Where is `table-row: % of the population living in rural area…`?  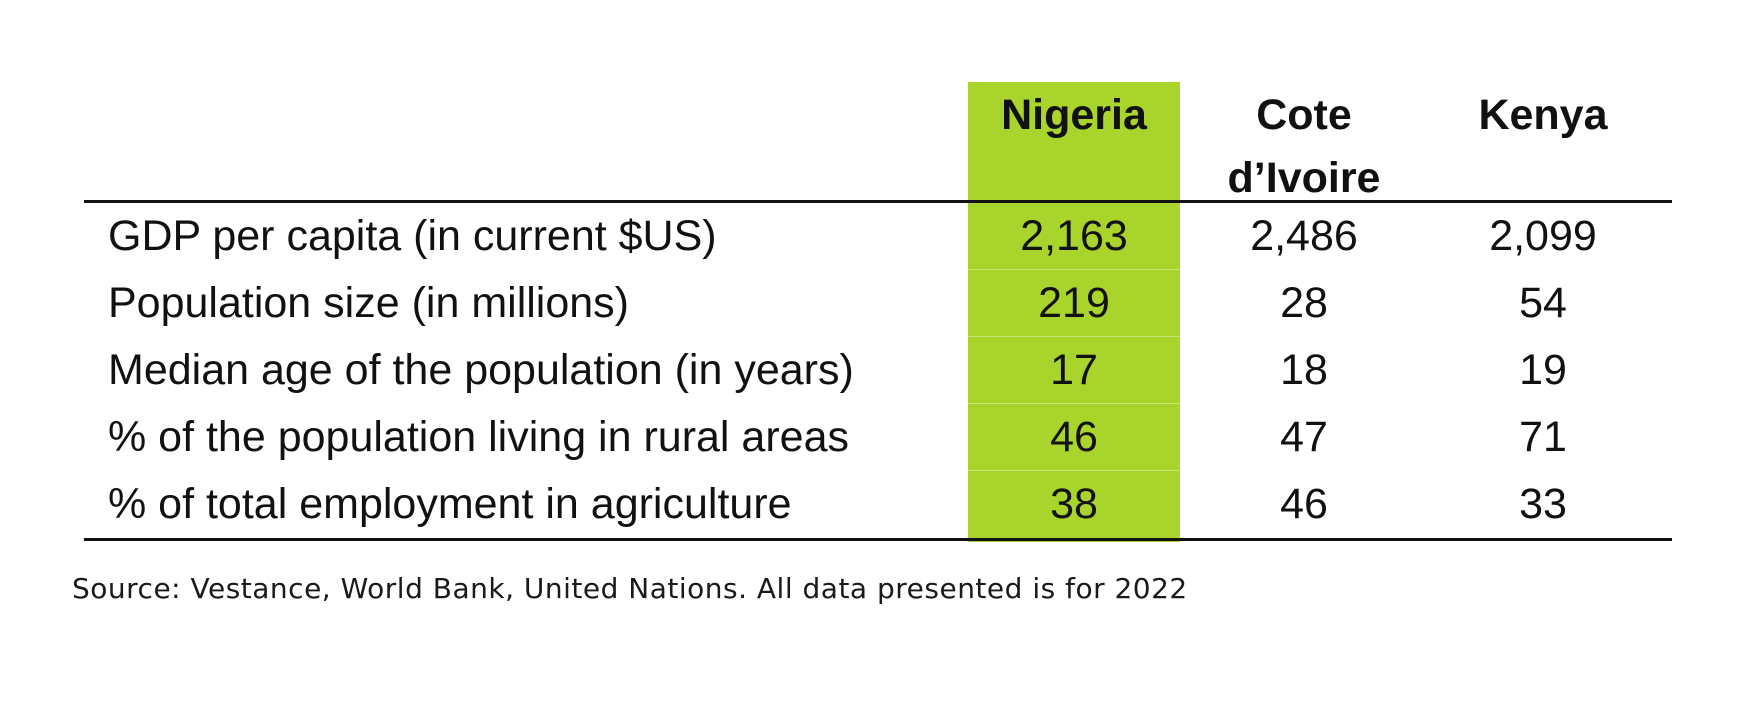 table-row: % of the population living in rural area… is located at coordinates (878, 437).